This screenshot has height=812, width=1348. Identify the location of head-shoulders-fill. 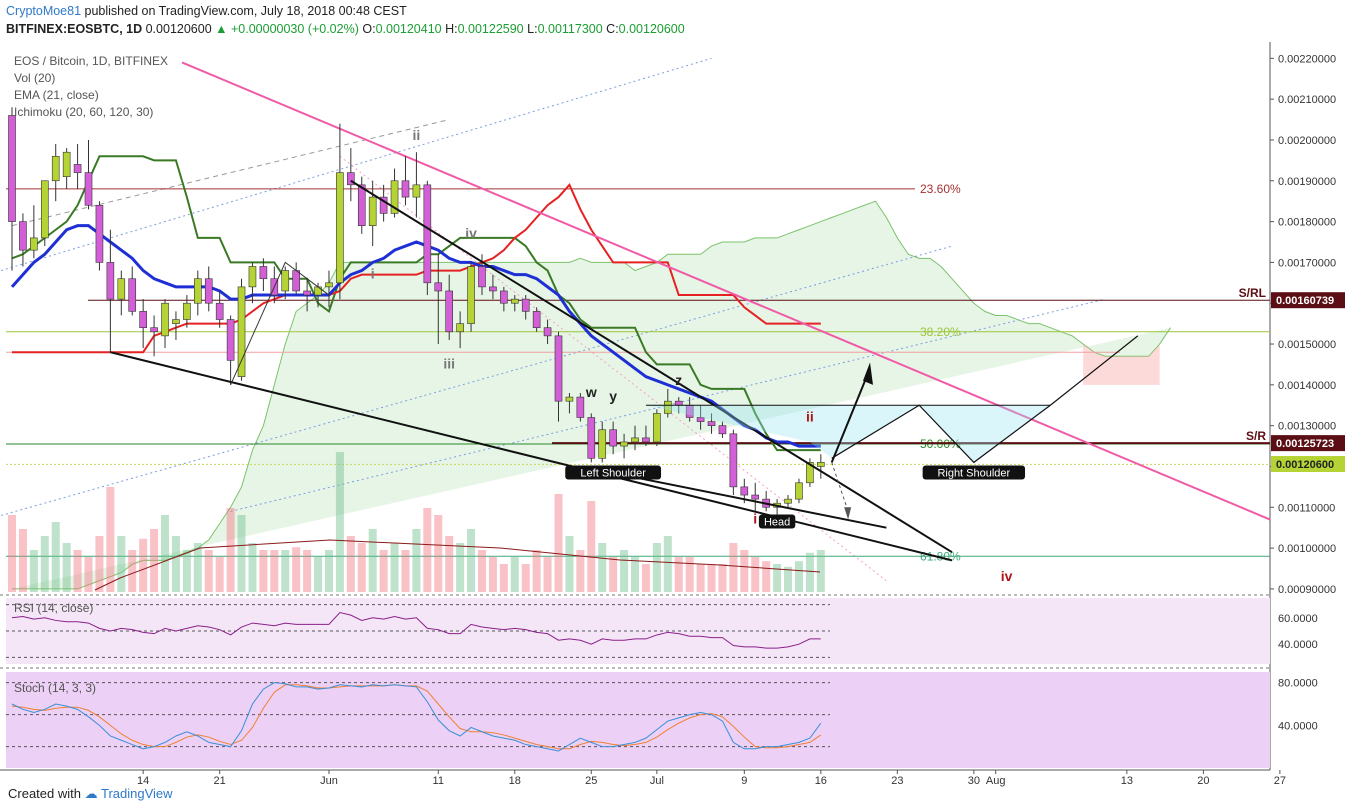
(848, 434).